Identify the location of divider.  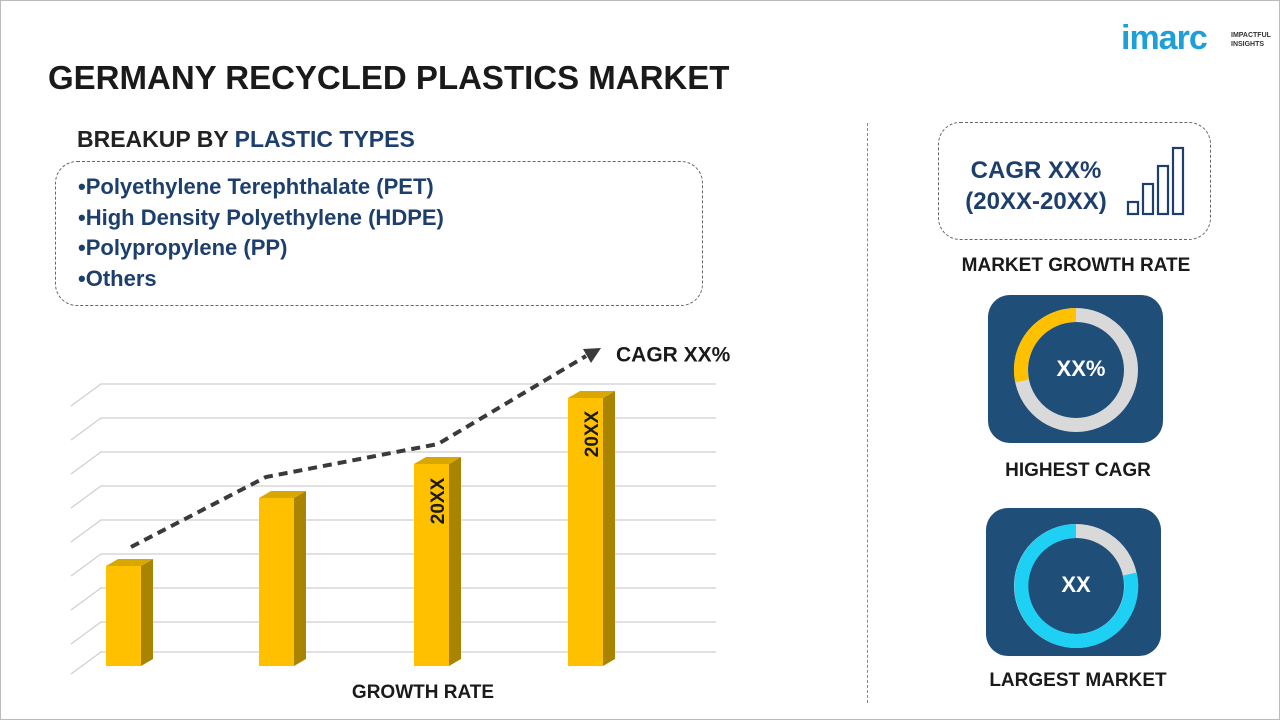
(867, 413).